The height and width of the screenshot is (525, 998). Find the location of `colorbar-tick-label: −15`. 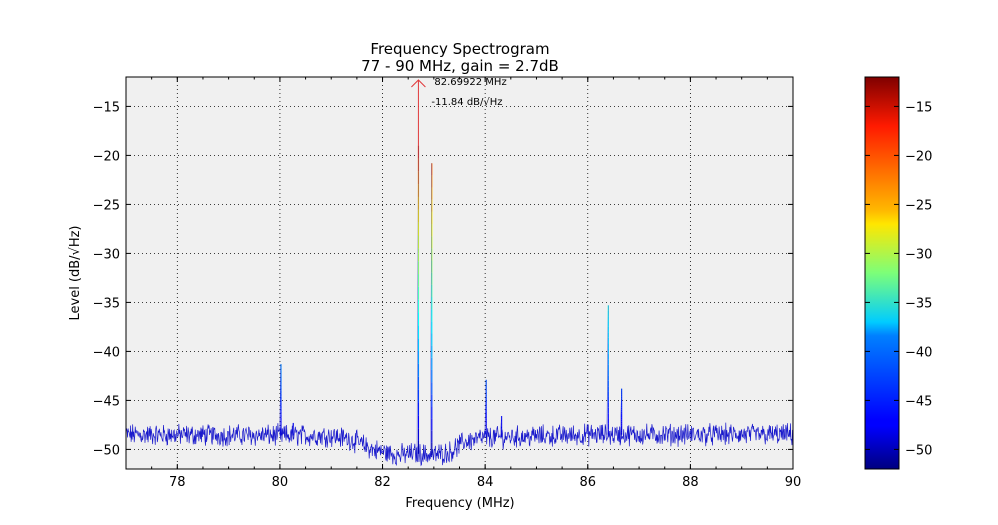

colorbar-tick-label: −15 is located at coordinates (918, 107).